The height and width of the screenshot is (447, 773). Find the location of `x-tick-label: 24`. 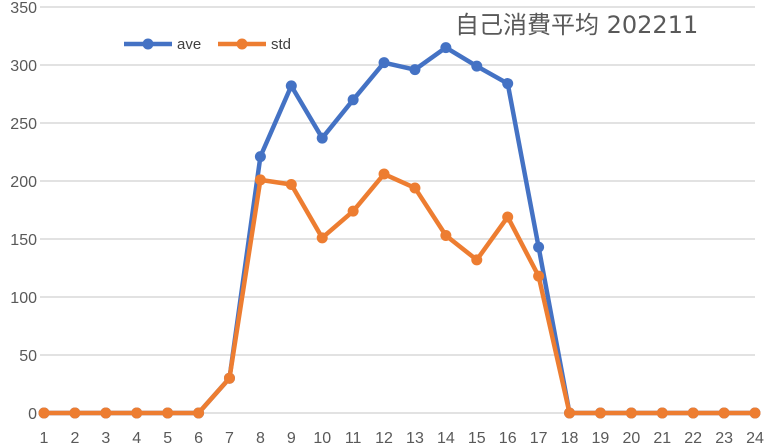

x-tick-label: 24 is located at coordinates (755, 438).